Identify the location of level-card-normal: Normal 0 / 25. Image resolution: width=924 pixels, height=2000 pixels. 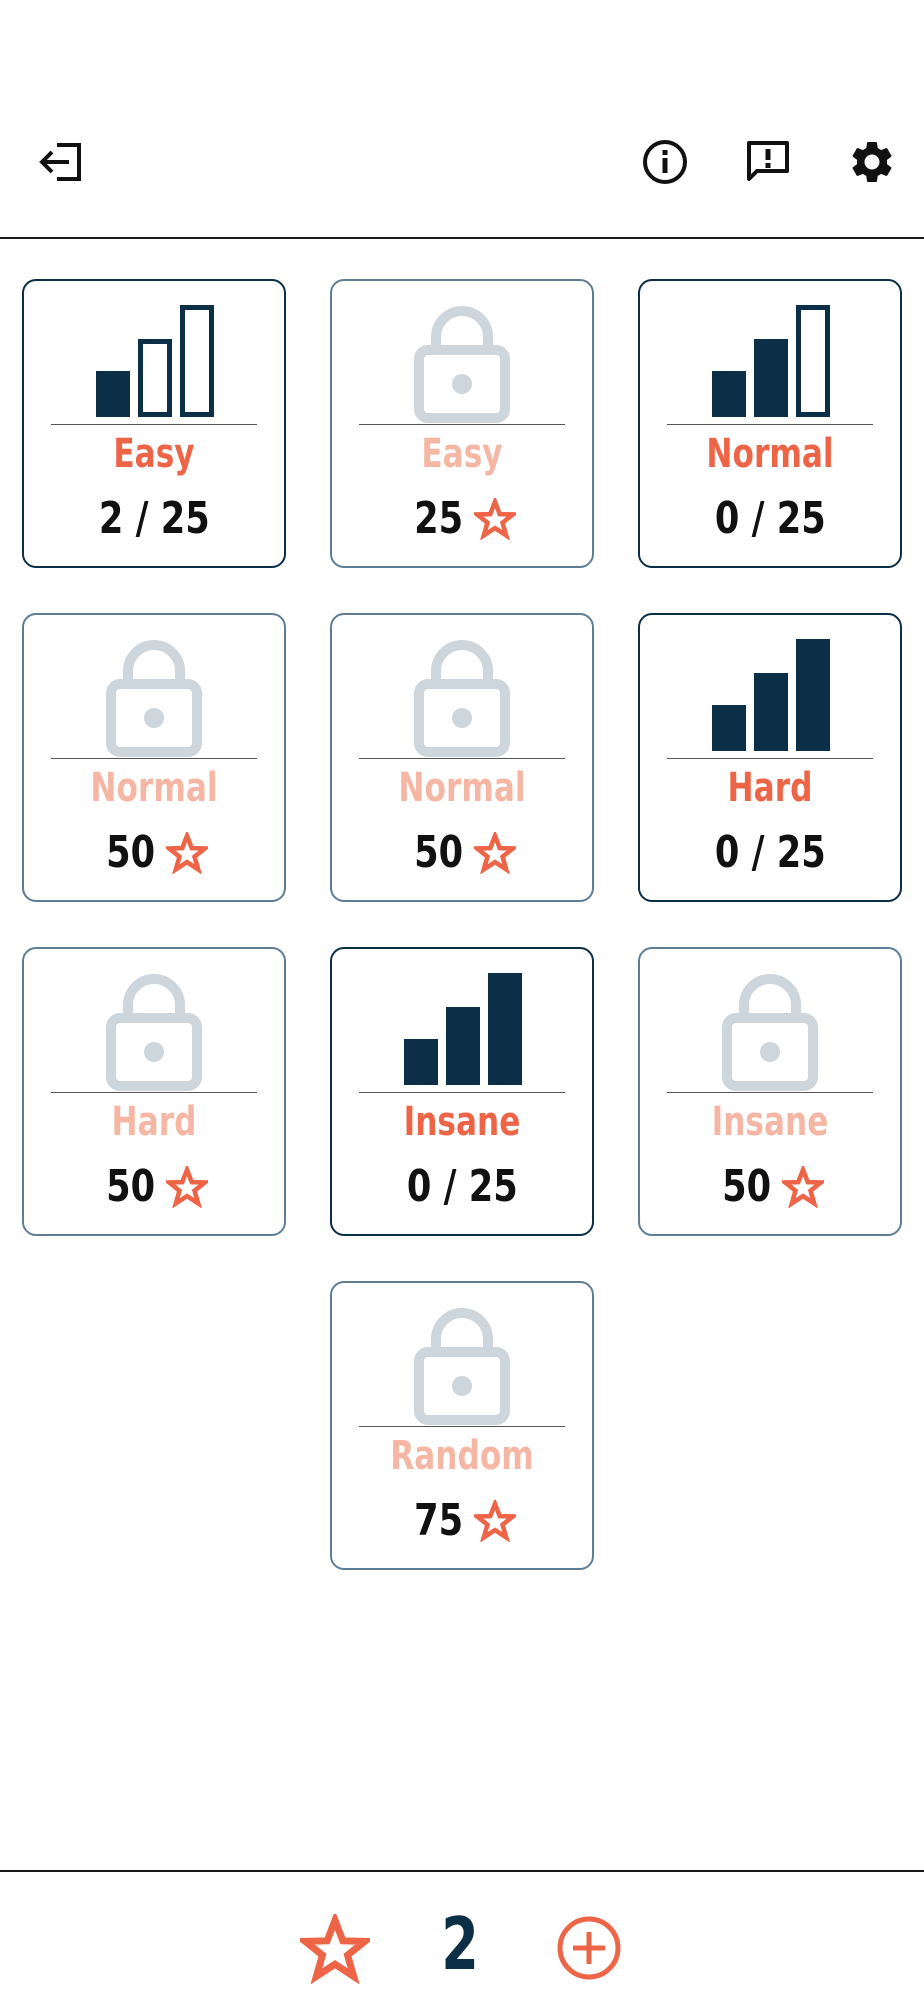
(770, 423).